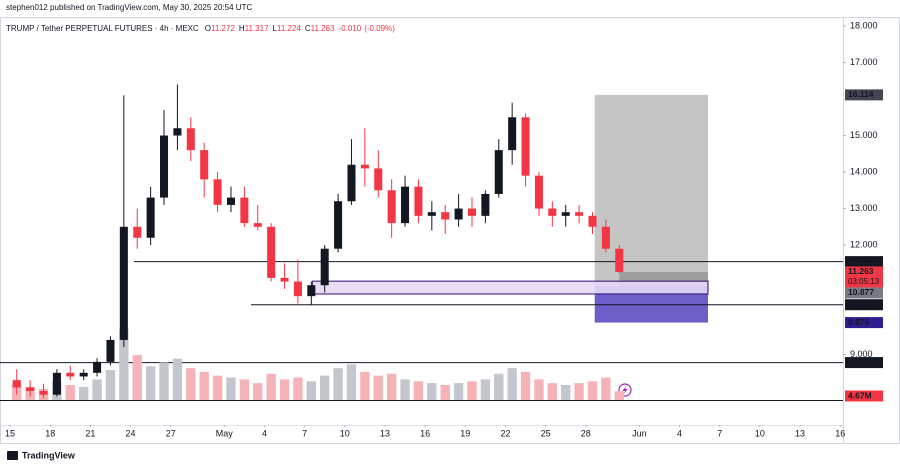  I want to click on ohlc-key: H, so click(242, 28).